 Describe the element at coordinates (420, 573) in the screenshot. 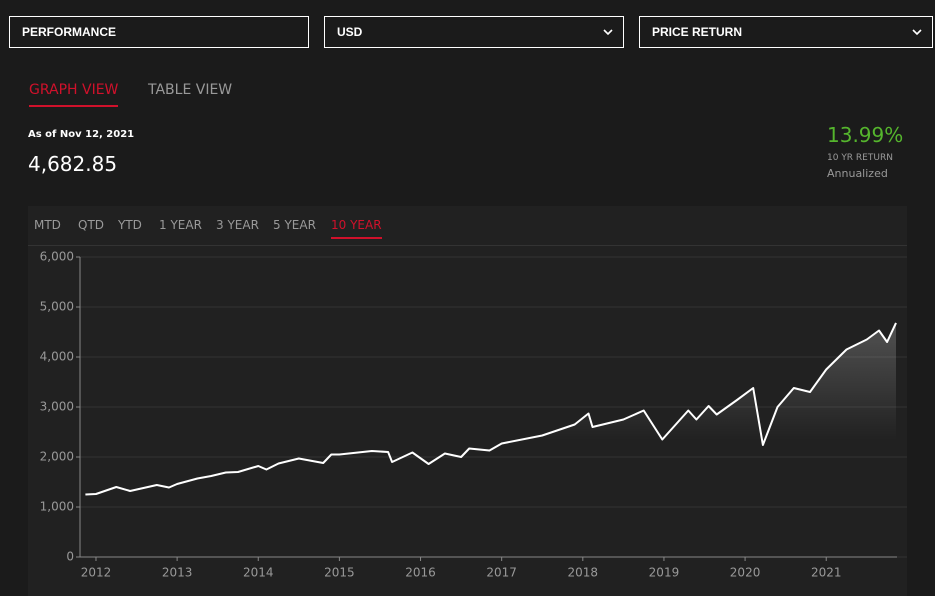

I see `x-tick-label: 2016` at that location.